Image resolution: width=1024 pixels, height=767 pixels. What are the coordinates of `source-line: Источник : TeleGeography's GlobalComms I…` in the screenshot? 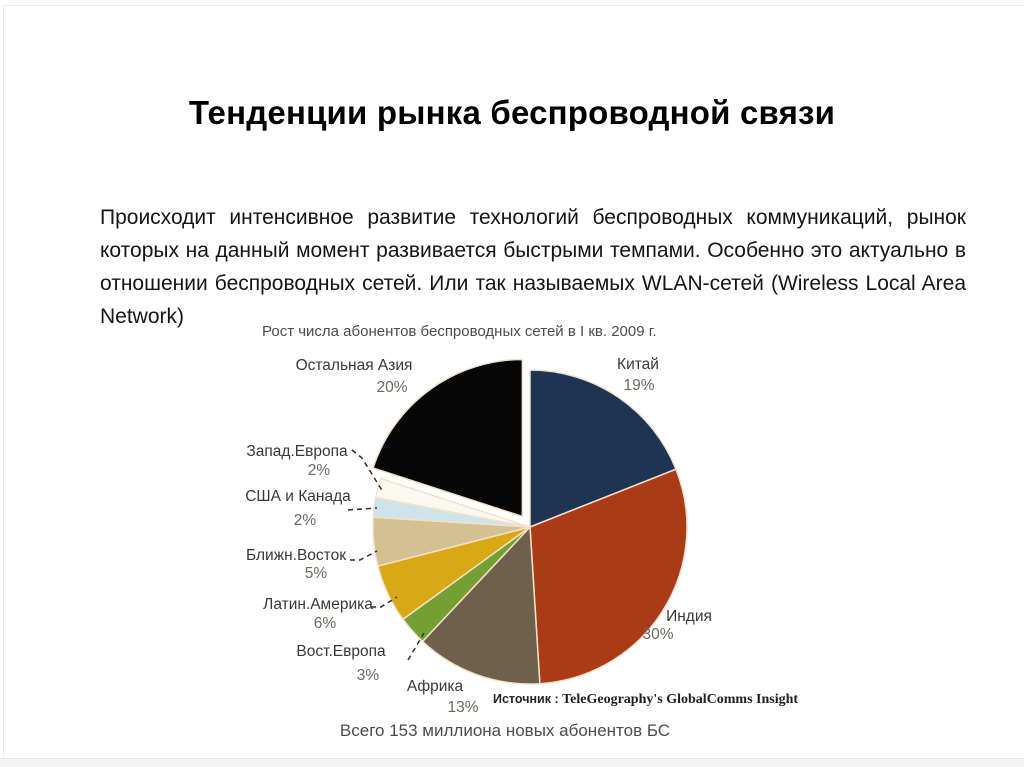 It's located at (645, 700).